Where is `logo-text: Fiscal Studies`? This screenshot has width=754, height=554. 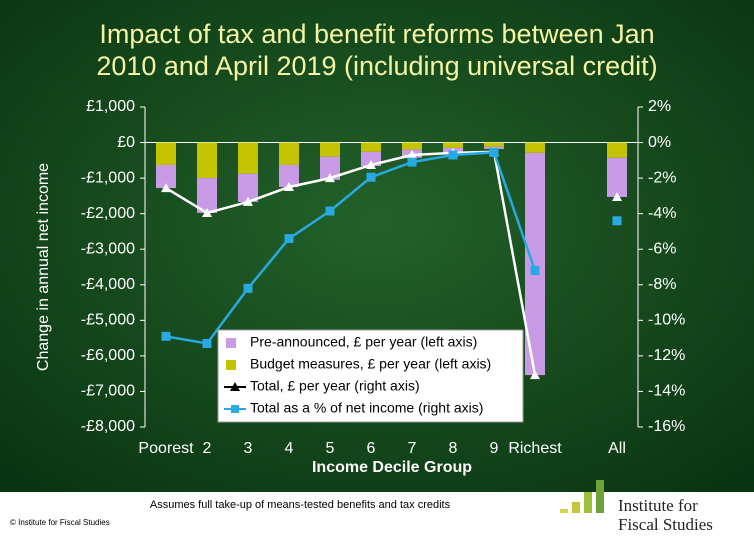
logo-text: Fiscal Studies is located at coordinates (665, 524).